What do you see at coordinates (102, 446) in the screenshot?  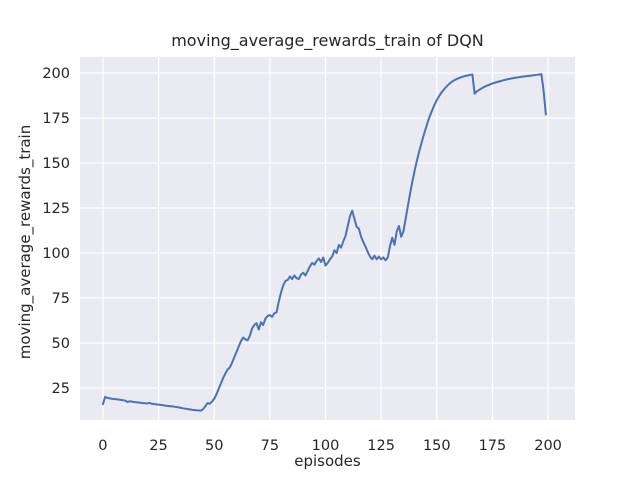 I see `x-tick-label: 0` at bounding box center [102, 446].